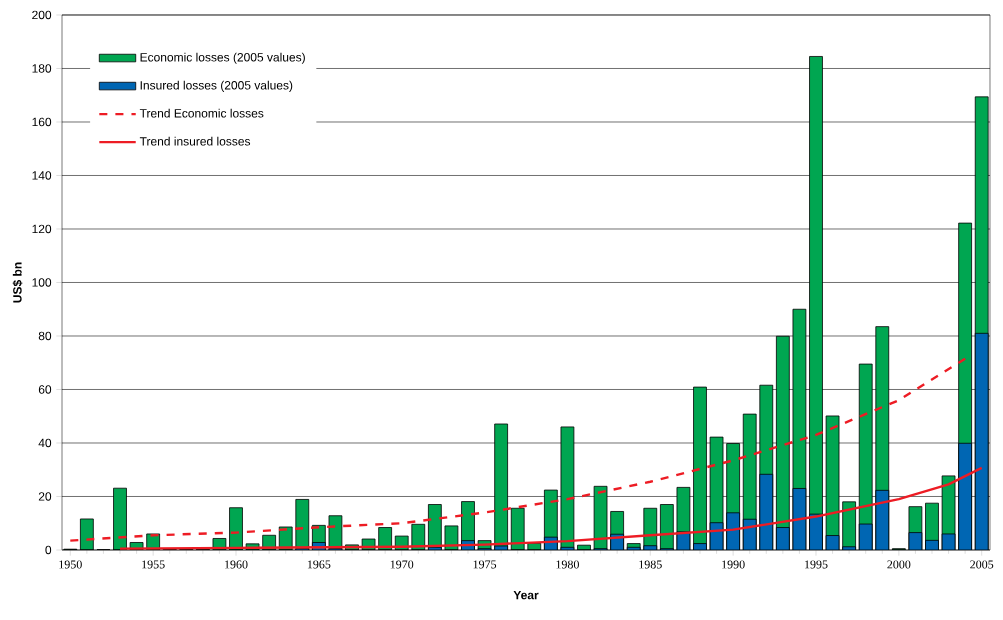 The width and height of the screenshot is (1003, 620). What do you see at coordinates (201, 113) in the screenshot?
I see `legend-label: Trend Economic losses` at bounding box center [201, 113].